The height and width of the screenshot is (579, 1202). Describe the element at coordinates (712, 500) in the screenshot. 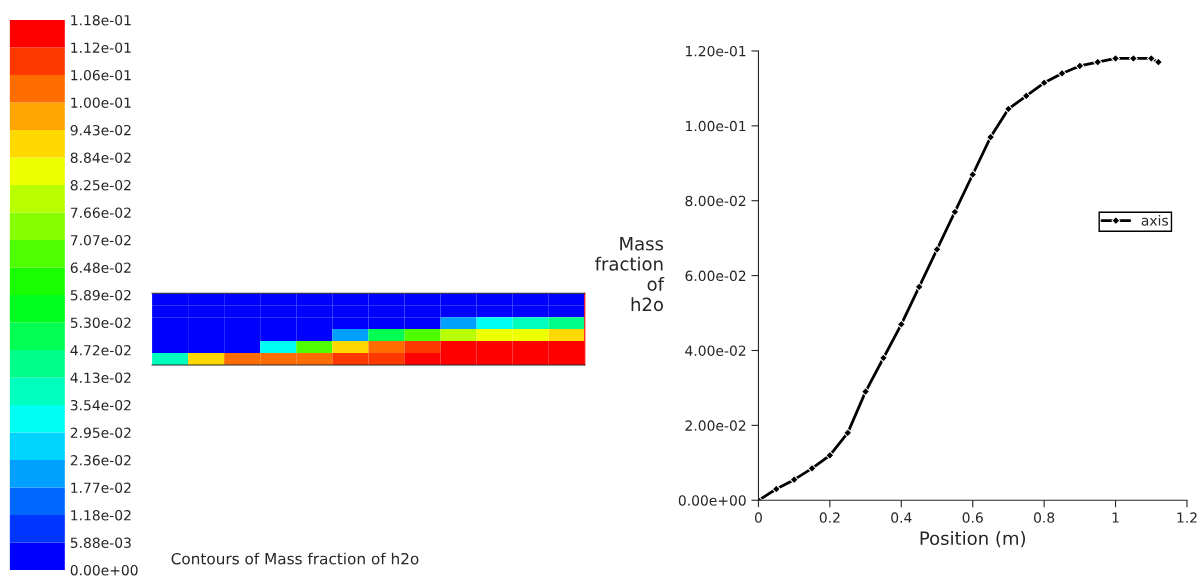

I see `y-tick-label: 0.00e+00` at that location.